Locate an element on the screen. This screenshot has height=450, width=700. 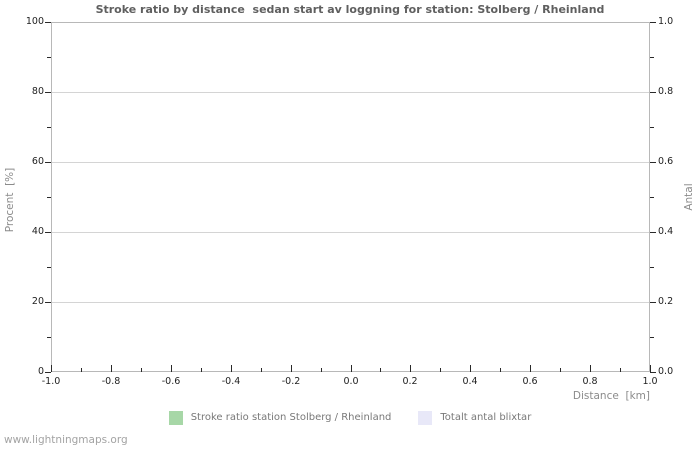
legend-label-total-strokes: Totalt antal blixtar is located at coordinates (486, 417).